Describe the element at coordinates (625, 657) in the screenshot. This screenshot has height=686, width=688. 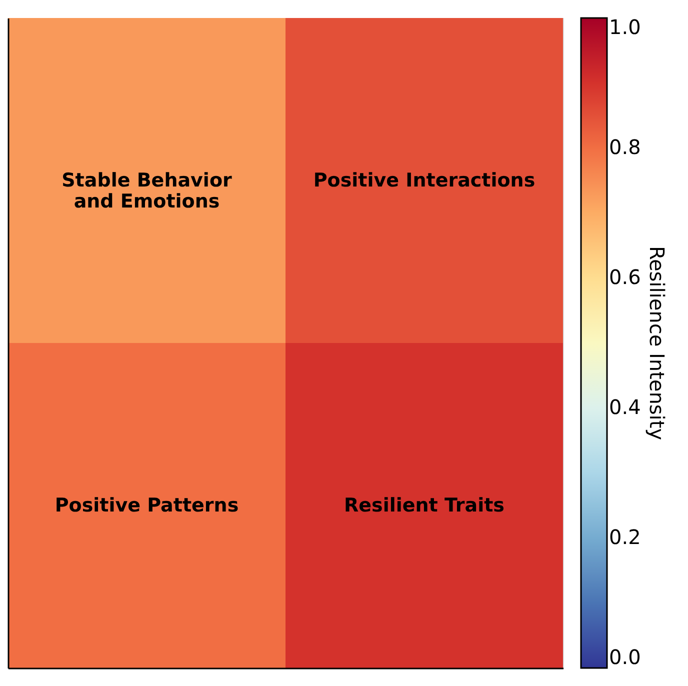
I see `color-bar-label: 0.0` at that location.